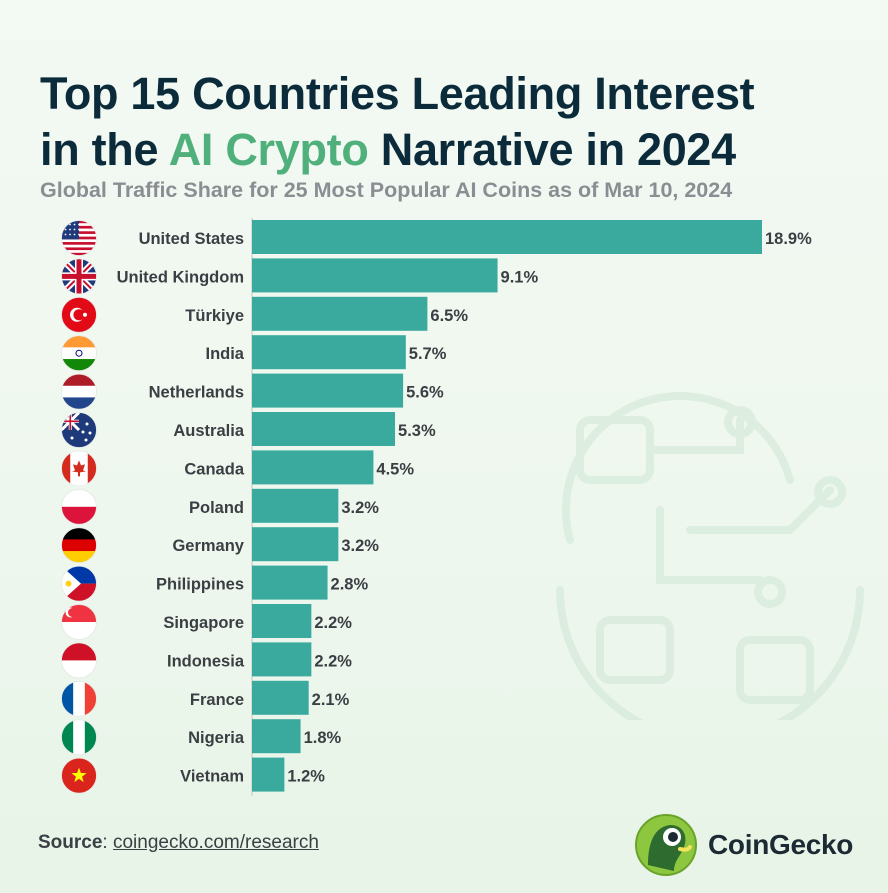 The width and height of the screenshot is (888, 893). I want to click on category-label: Canada, so click(214, 469).